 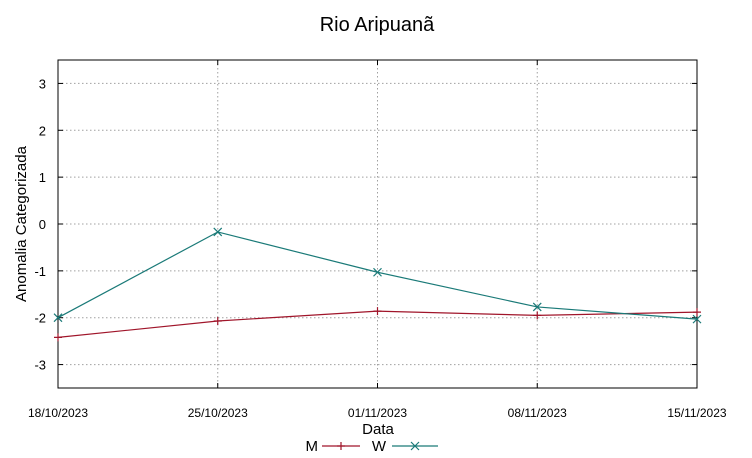 What do you see at coordinates (377, 413) in the screenshot?
I see `x-tick-label: 01/11/2023` at bounding box center [377, 413].